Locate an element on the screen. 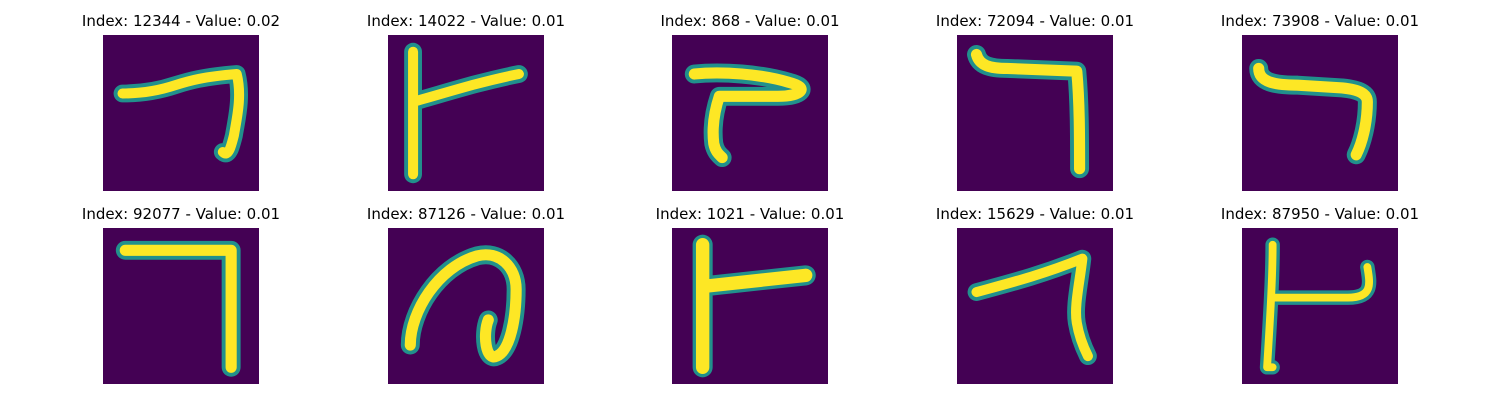 This screenshot has height=400, width=1500. panel-10: Index: 87950 - Value: 0.01 is located at coordinates (1320, 294).